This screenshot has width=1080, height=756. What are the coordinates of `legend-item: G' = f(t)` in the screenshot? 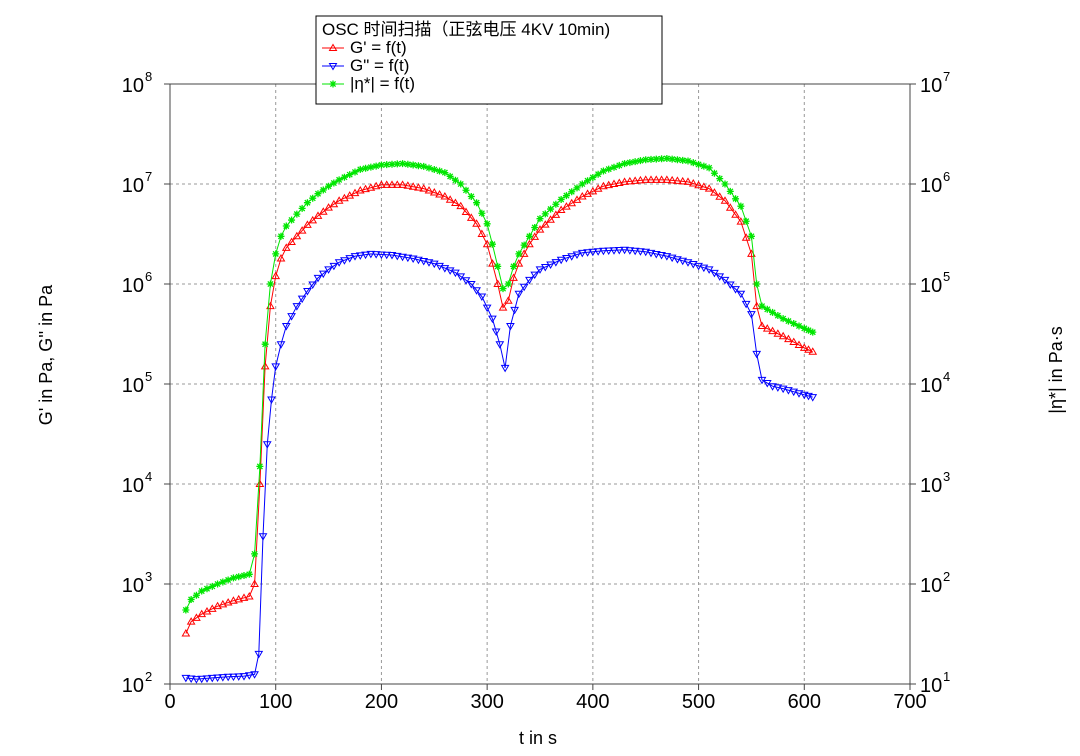 It's located at (364, 47).